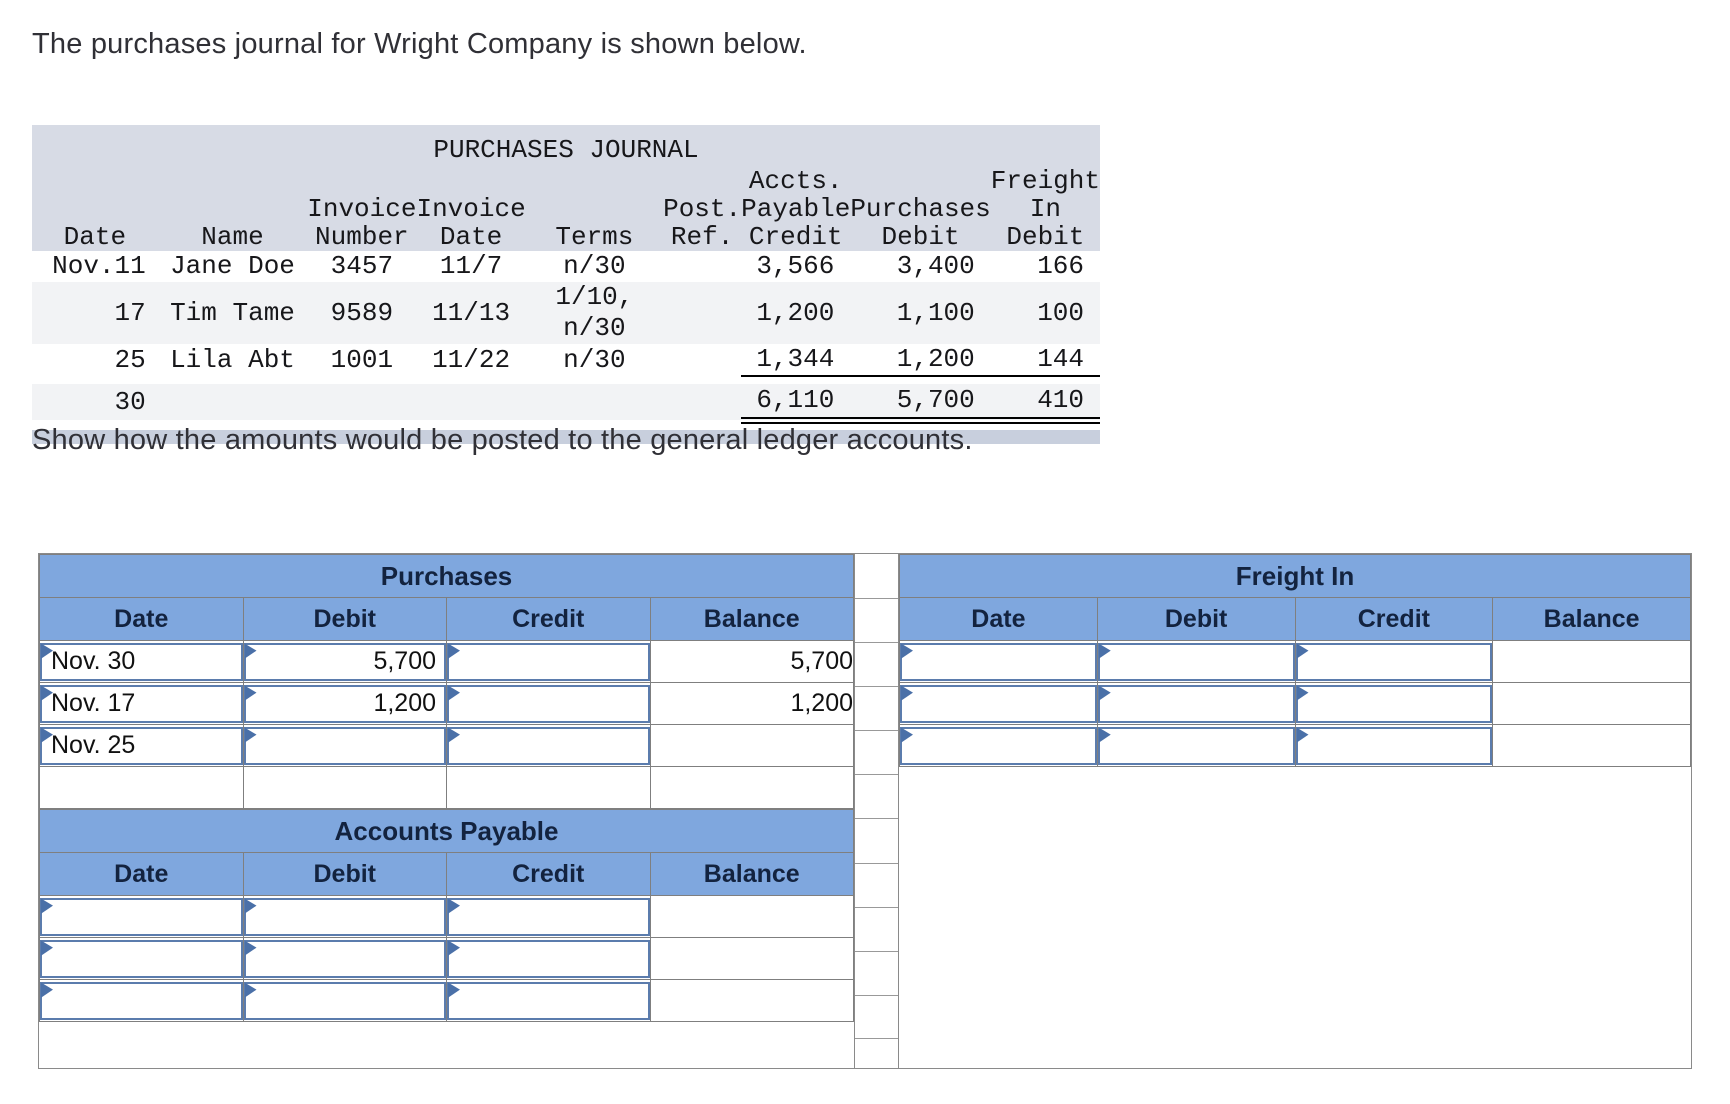 Image resolution: width=1730 pixels, height=1104 pixels. I want to click on journal-cell: 9589, so click(362, 313).